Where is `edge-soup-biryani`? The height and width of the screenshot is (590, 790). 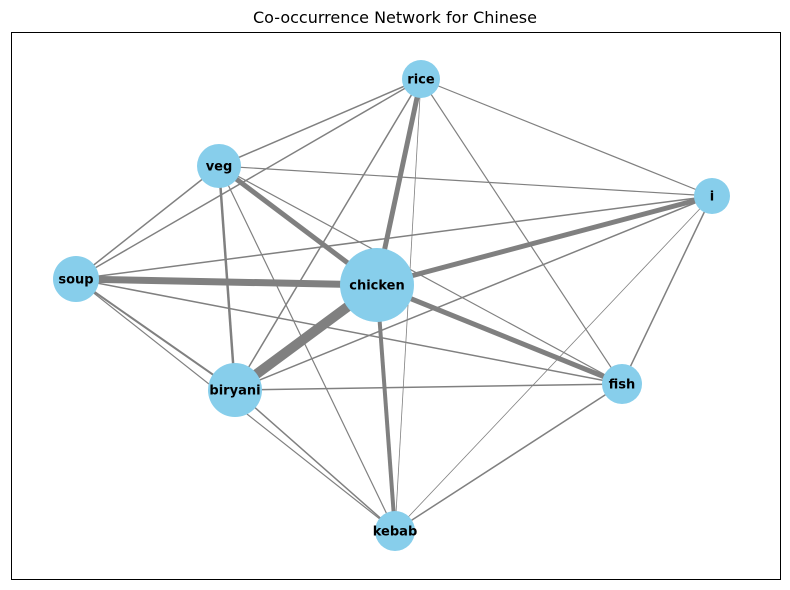
edge-soup-biryani is located at coordinates (155, 334).